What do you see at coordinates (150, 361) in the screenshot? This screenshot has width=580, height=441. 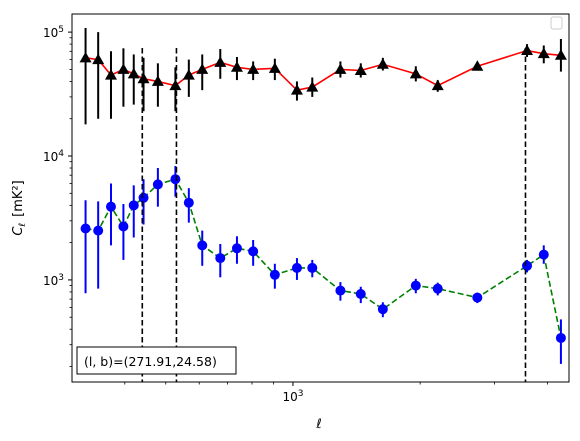 I see `annotation-text: (l, b)=(271.91,24.58)` at bounding box center [150, 361].